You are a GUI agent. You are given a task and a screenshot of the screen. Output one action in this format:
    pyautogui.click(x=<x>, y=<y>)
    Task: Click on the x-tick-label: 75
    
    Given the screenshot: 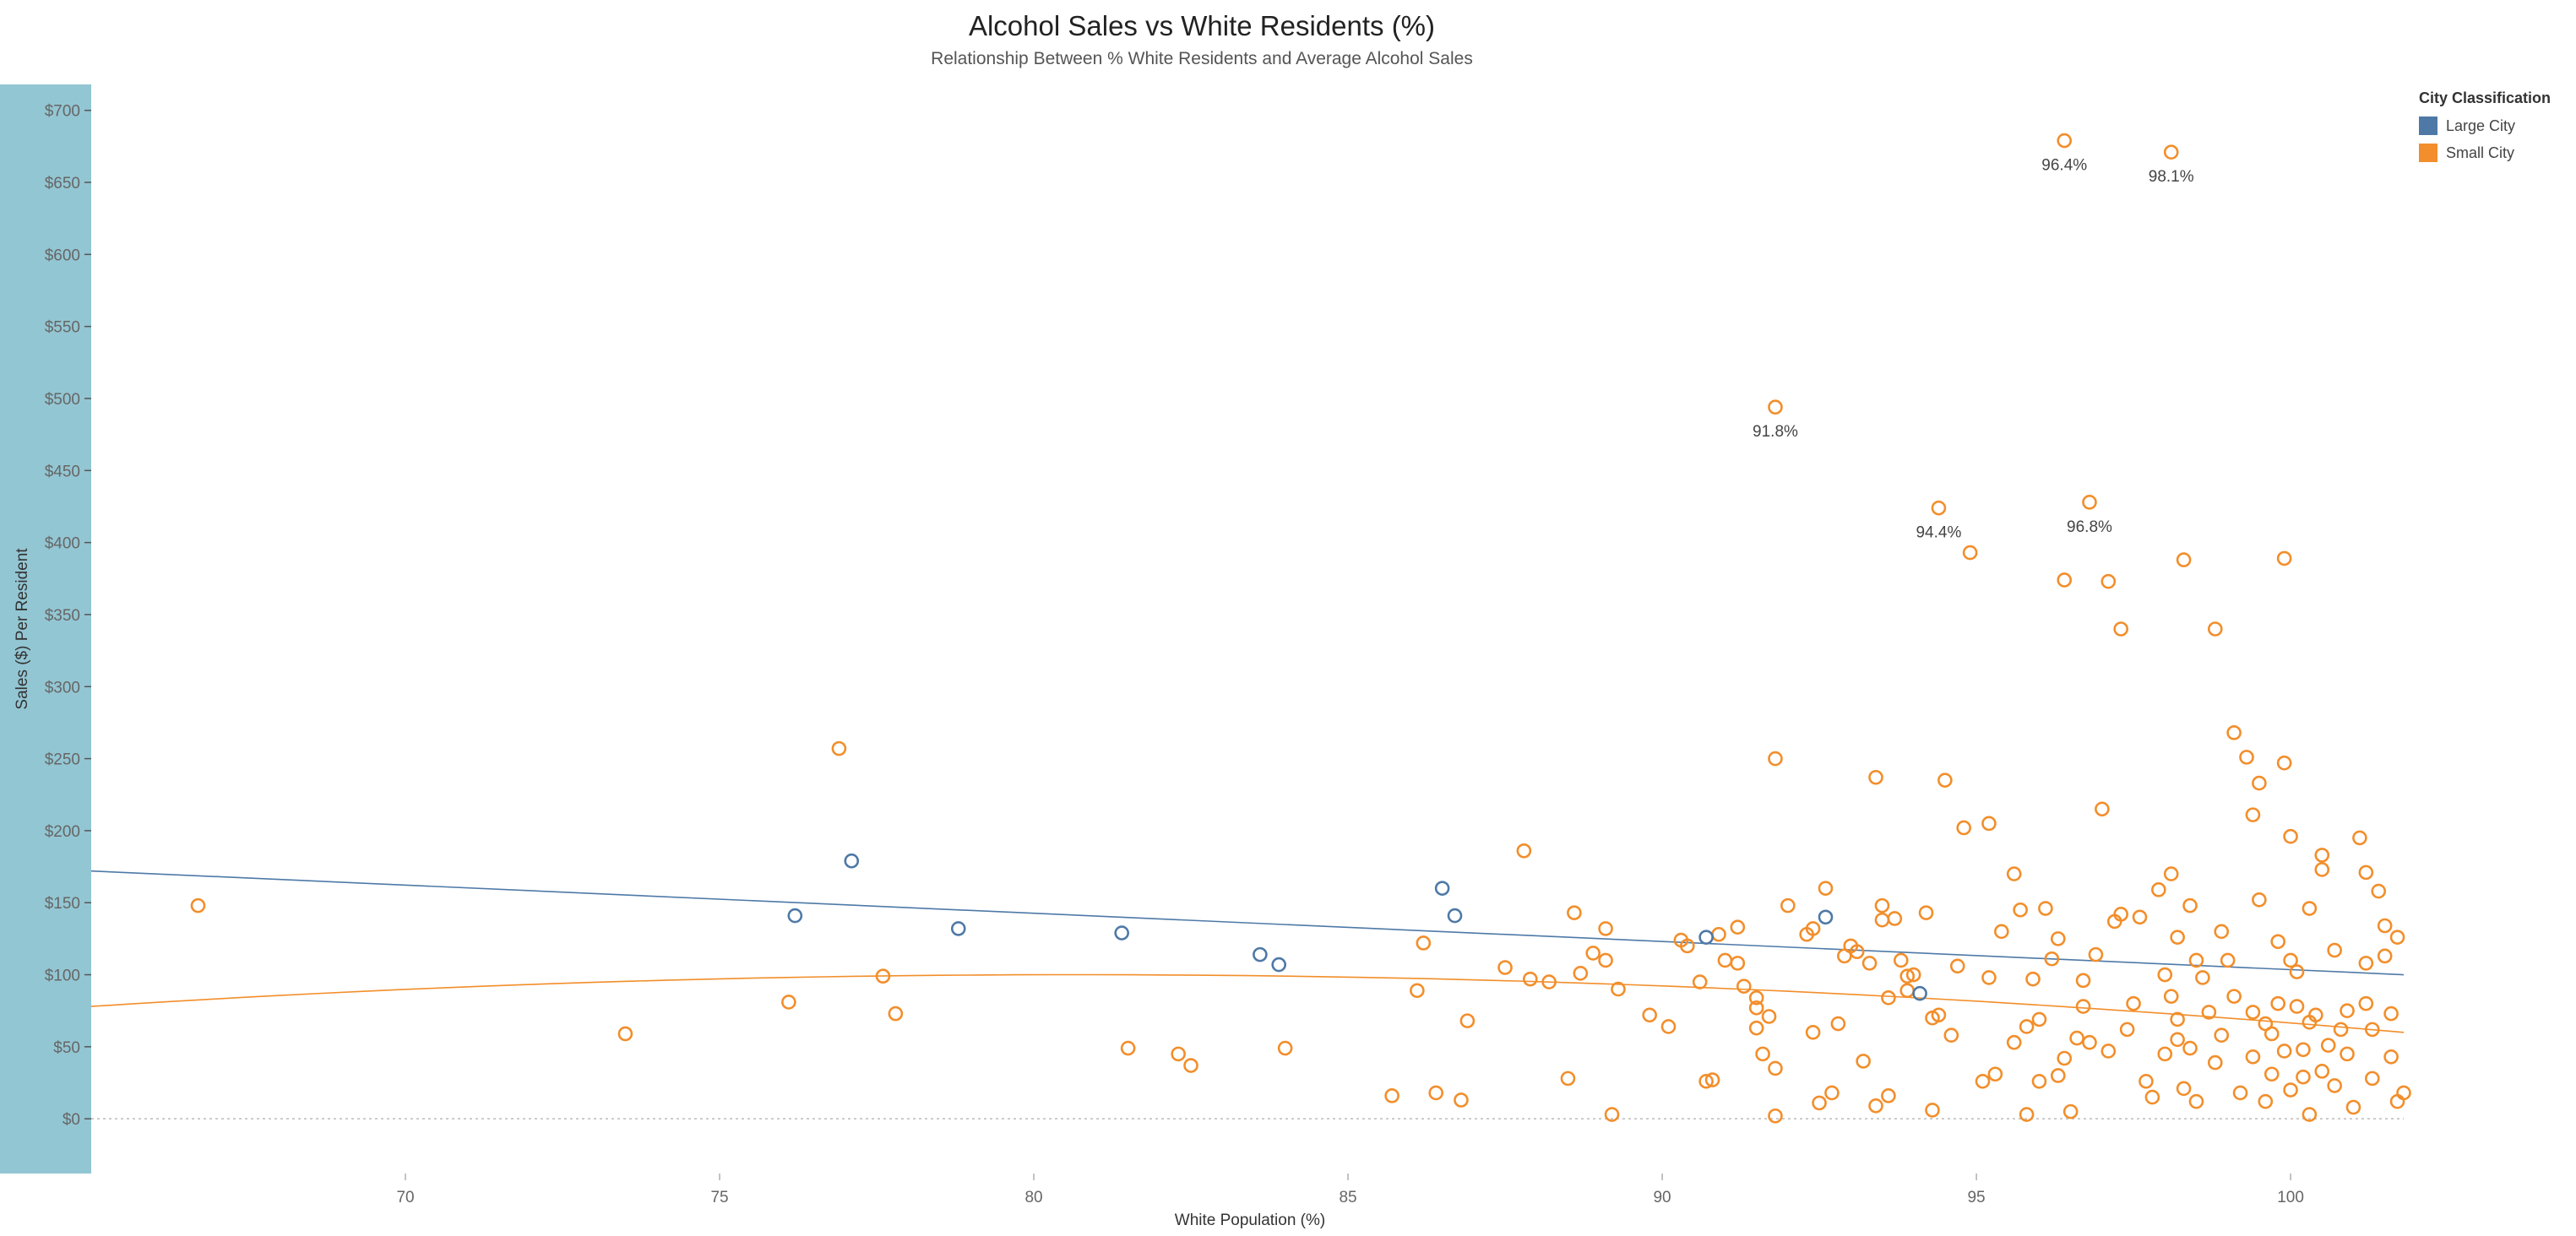 What is the action you would take?
    pyautogui.click(x=719, y=1197)
    